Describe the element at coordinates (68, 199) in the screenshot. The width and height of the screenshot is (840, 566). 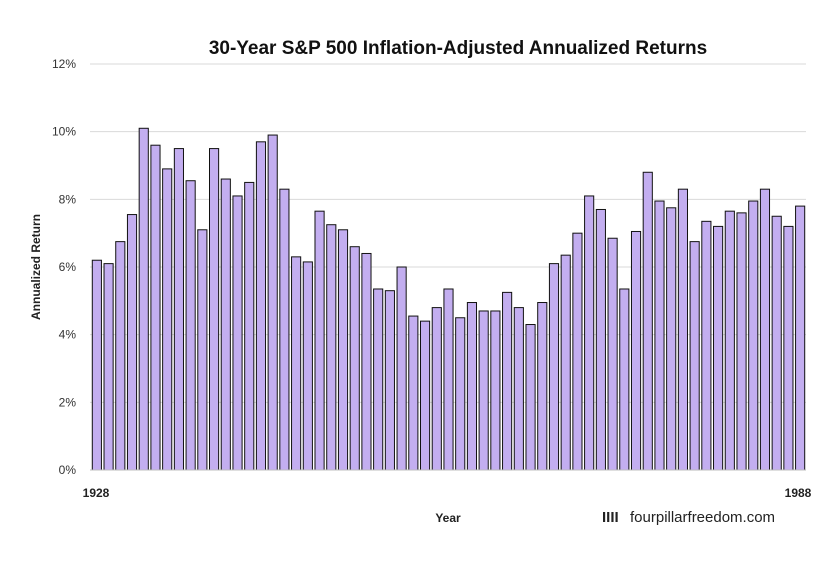
I see `y-tick-label: 8%` at that location.